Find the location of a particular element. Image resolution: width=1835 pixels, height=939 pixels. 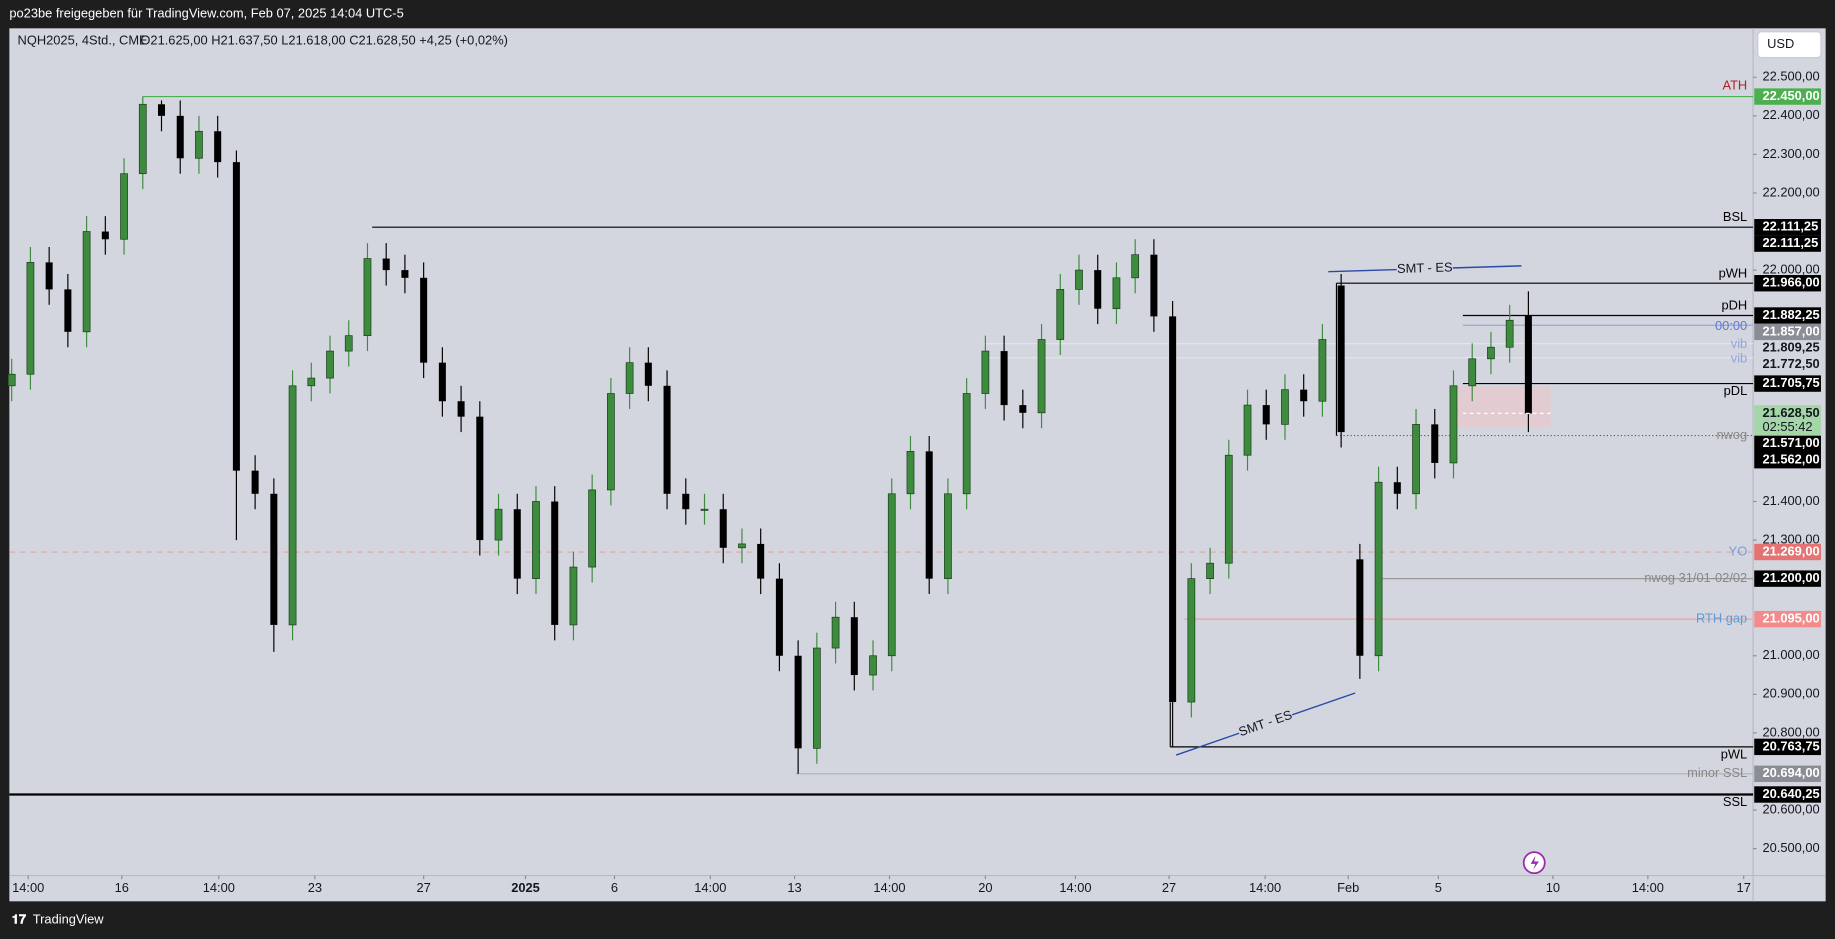

level-name: nwog is located at coordinates (1731, 434).